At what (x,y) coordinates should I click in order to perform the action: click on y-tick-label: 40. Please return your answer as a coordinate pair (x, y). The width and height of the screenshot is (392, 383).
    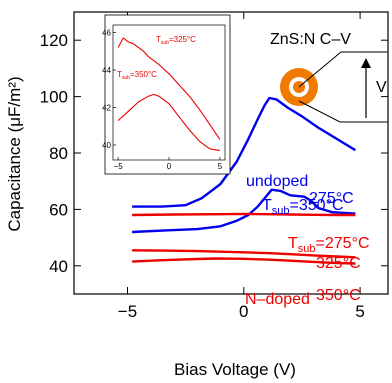
    Looking at the image, I should click on (58, 266).